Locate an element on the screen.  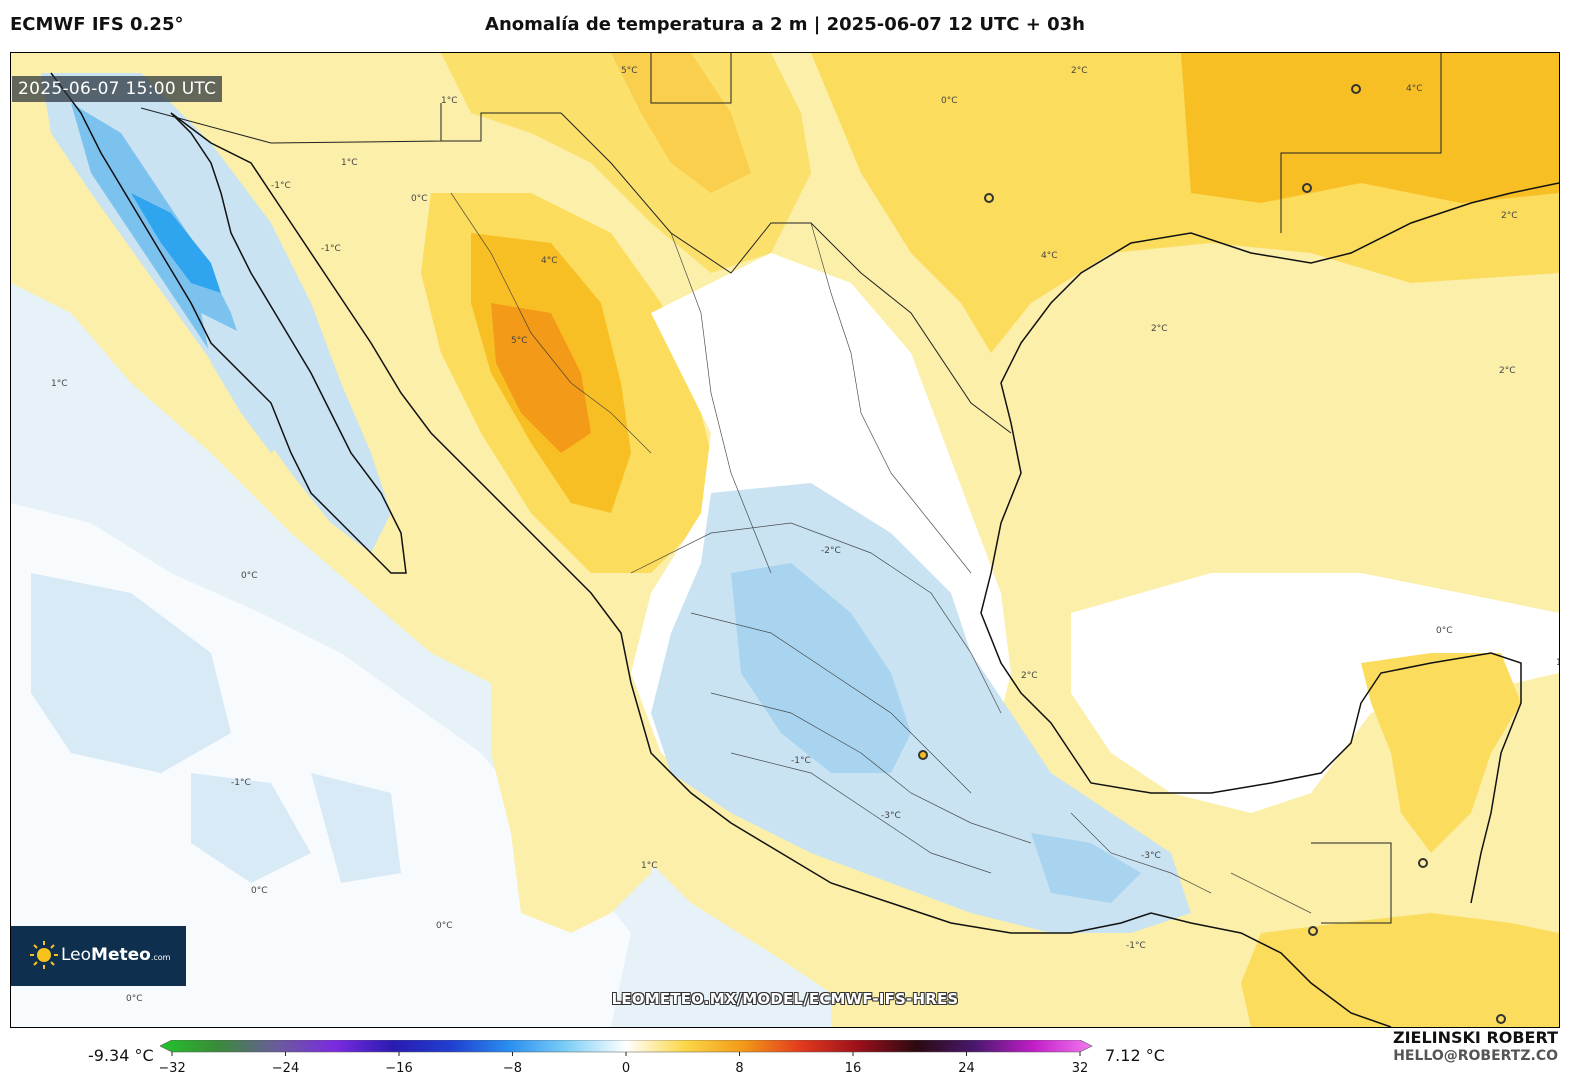
sun-icon is located at coordinates (44, 955).